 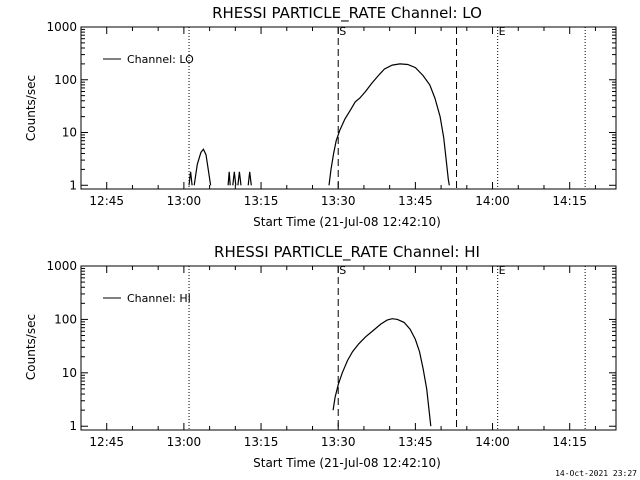 What do you see at coordinates (347, 13) in the screenshot?
I see `chart-title: RHESSI PARTICLE_RATE Channel: LO` at bounding box center [347, 13].